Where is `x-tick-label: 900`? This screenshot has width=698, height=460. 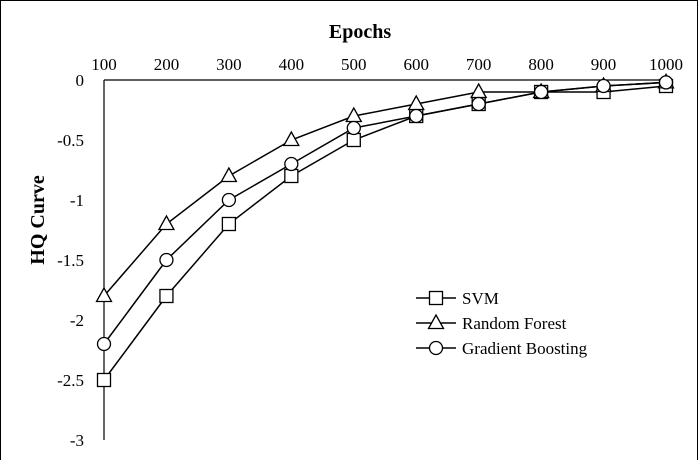
x-tick-label: 900 is located at coordinates (604, 64).